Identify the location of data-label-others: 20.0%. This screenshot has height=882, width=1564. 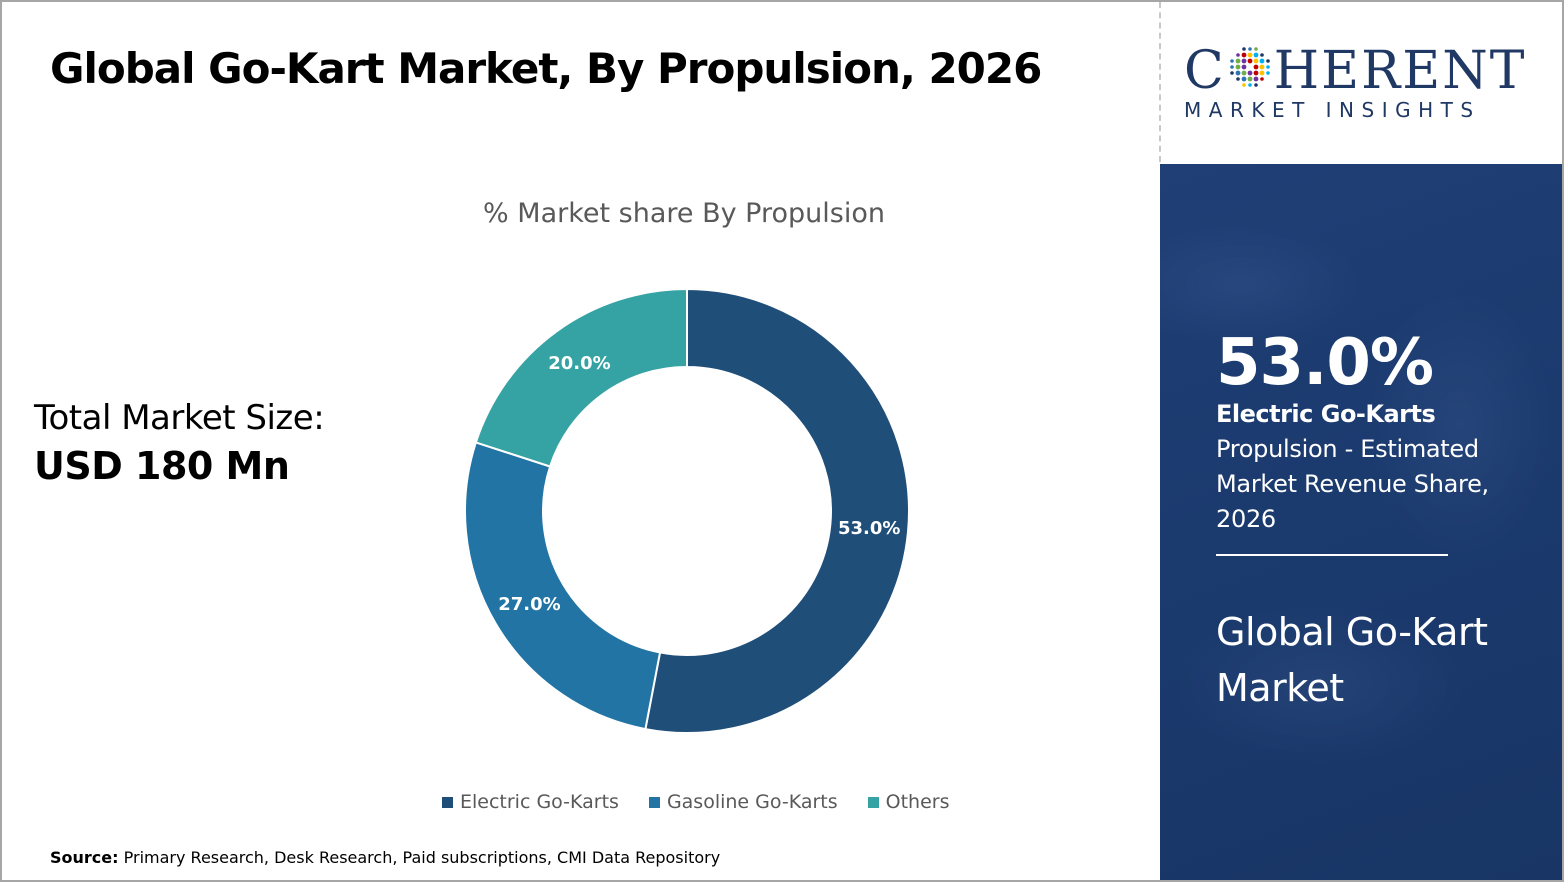
(579, 363).